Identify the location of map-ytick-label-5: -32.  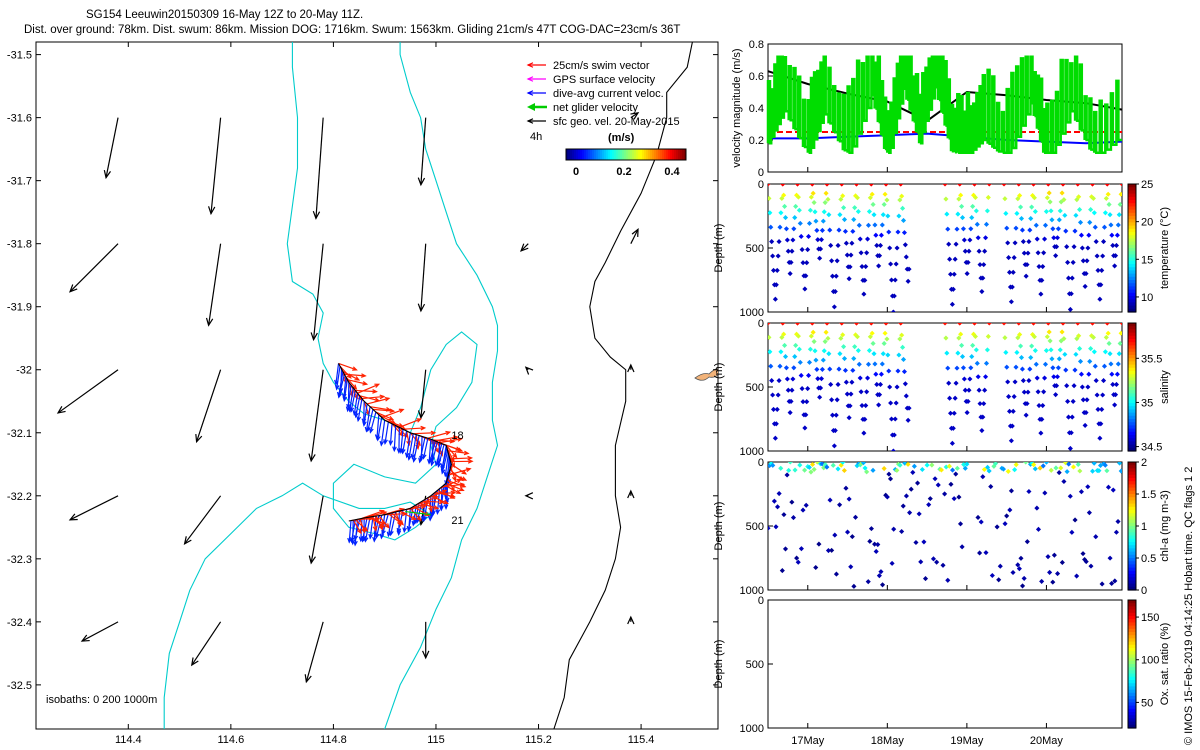
(24, 371).